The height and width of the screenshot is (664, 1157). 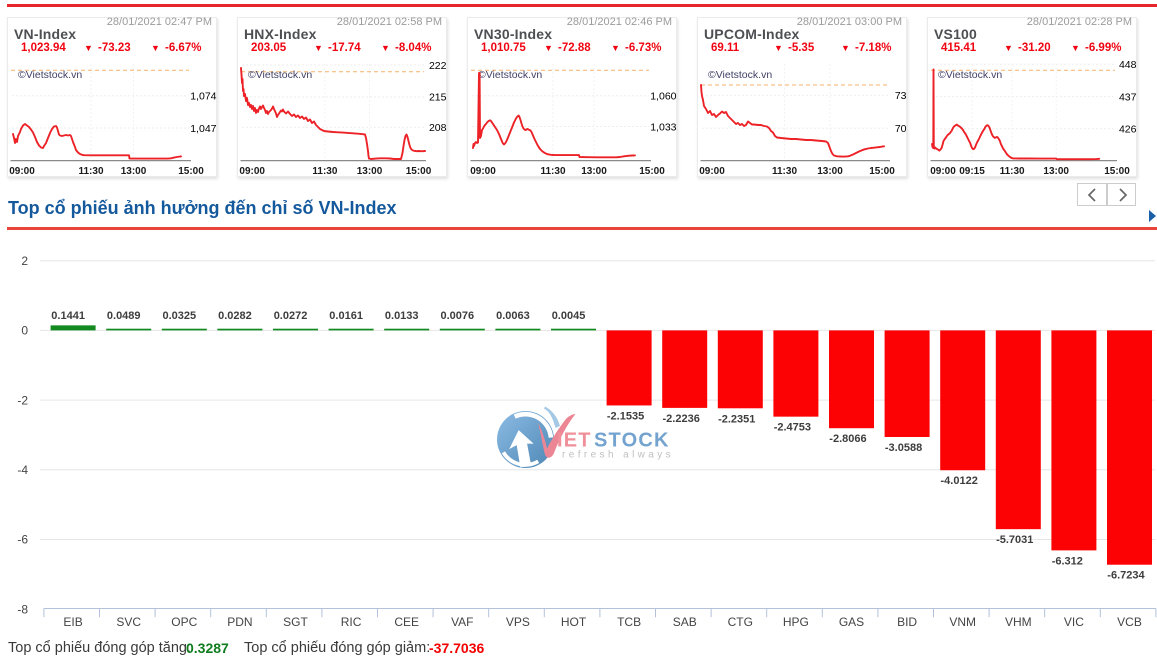 I want to click on svg-text: 0.0045, so click(x=569, y=316).